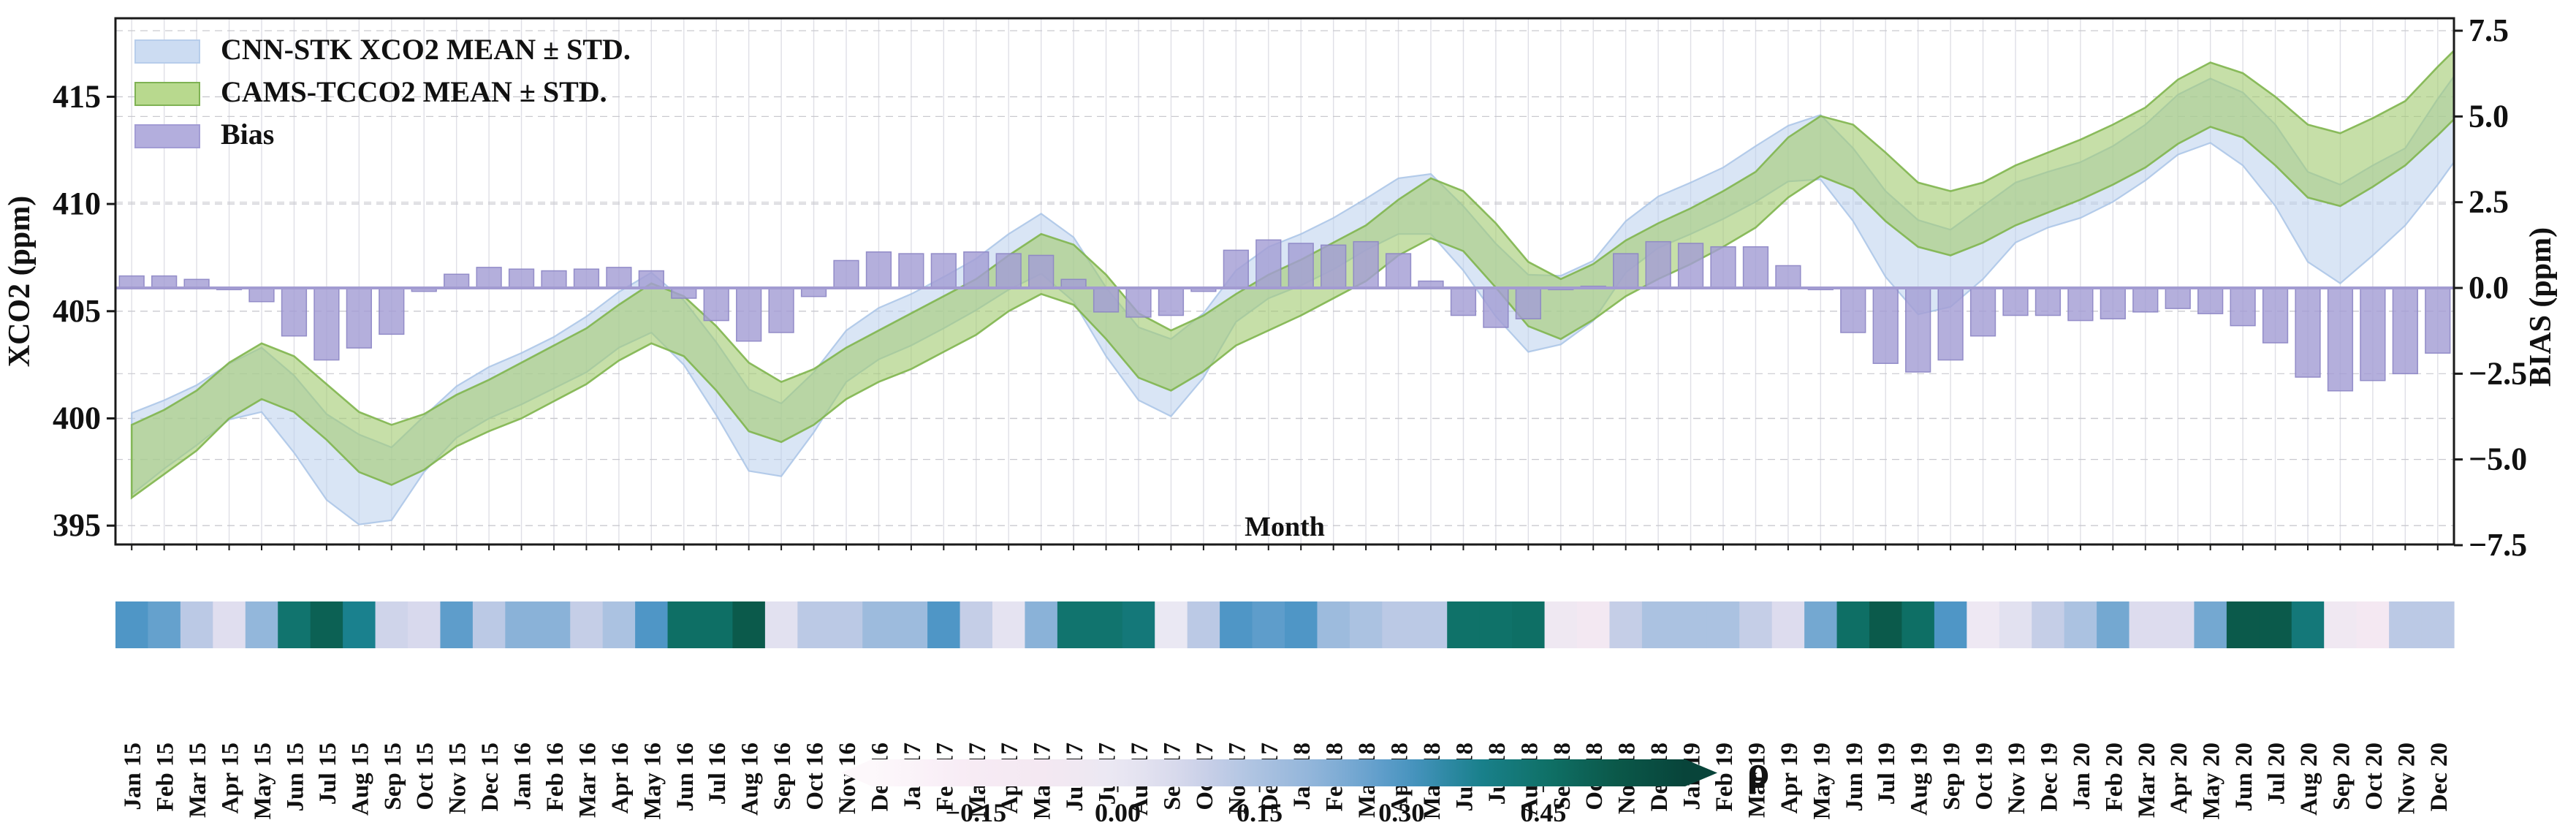 The width and height of the screenshot is (2576, 839). Describe the element at coordinates (1701, 773) in the screenshot. I see `colorbar-right-arrow` at that location.